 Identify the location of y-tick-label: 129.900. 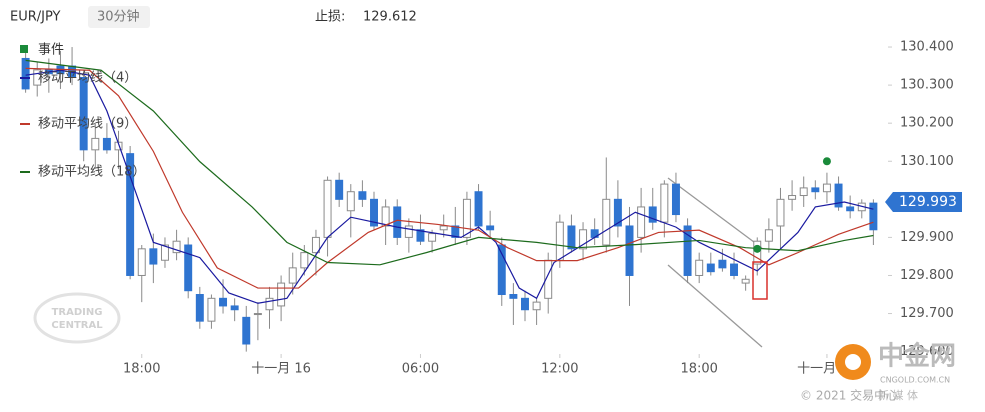
(927, 237).